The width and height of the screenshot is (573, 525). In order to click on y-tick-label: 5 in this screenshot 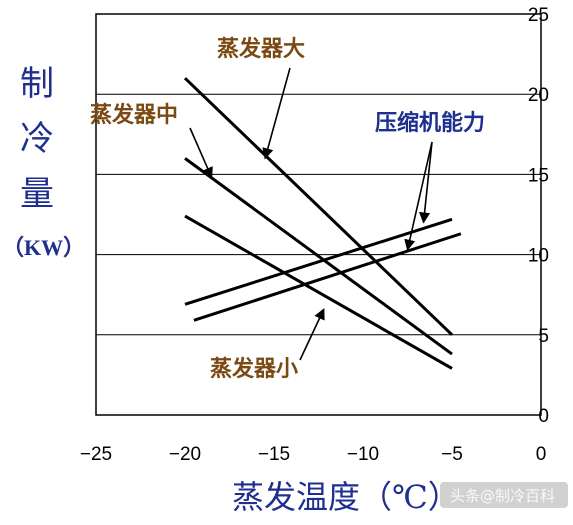, I will do `click(543, 336)`.